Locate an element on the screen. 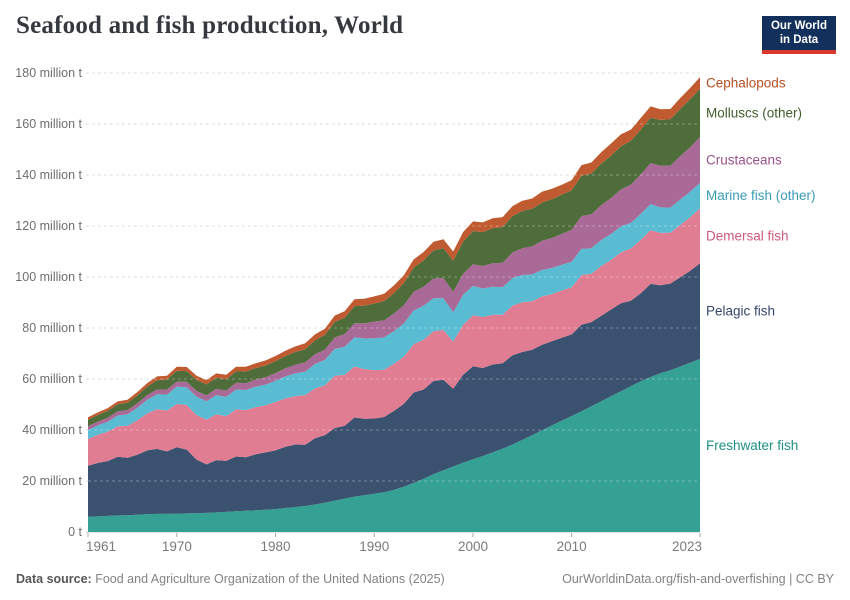 This screenshot has height=600, width=850. y-tick-label-100: 100 million t is located at coordinates (48, 277).